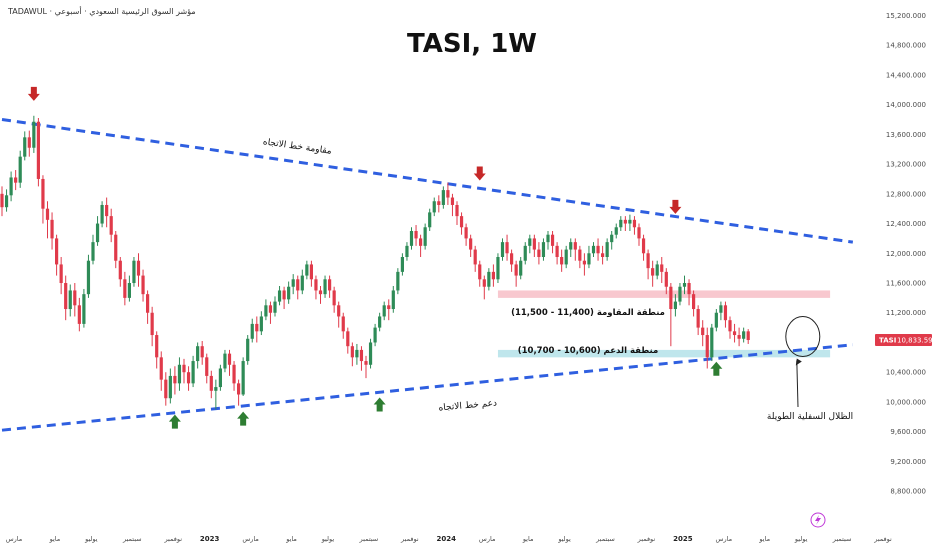 Image resolution: width=932 pixels, height=550 pixels. Describe the element at coordinates (427, 387) in the screenshot. I see `support-trendline` at that location.